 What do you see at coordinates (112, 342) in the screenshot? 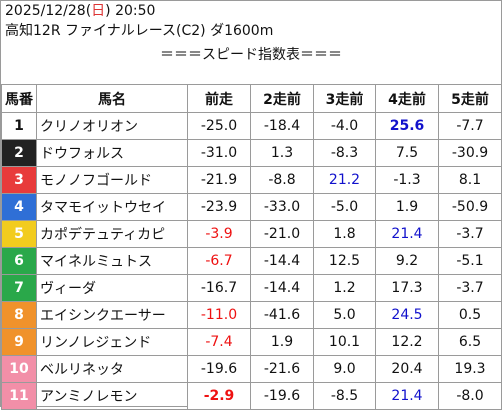
I see `horse-name-cell: リンノレジェンド` at bounding box center [112, 342].